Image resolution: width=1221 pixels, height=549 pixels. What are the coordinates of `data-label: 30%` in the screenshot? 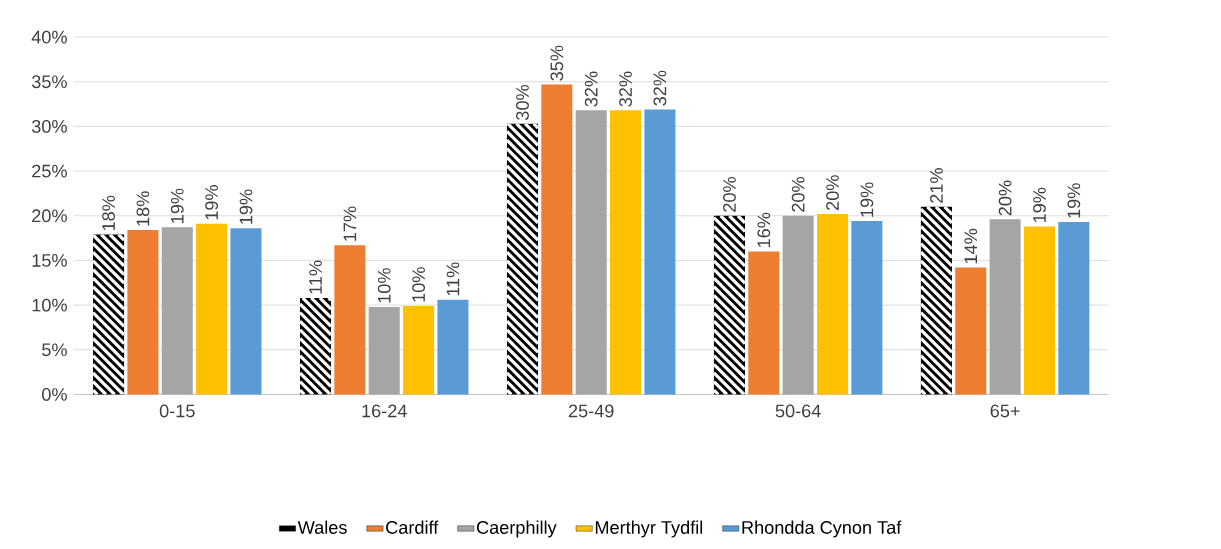 It's located at (522, 102).